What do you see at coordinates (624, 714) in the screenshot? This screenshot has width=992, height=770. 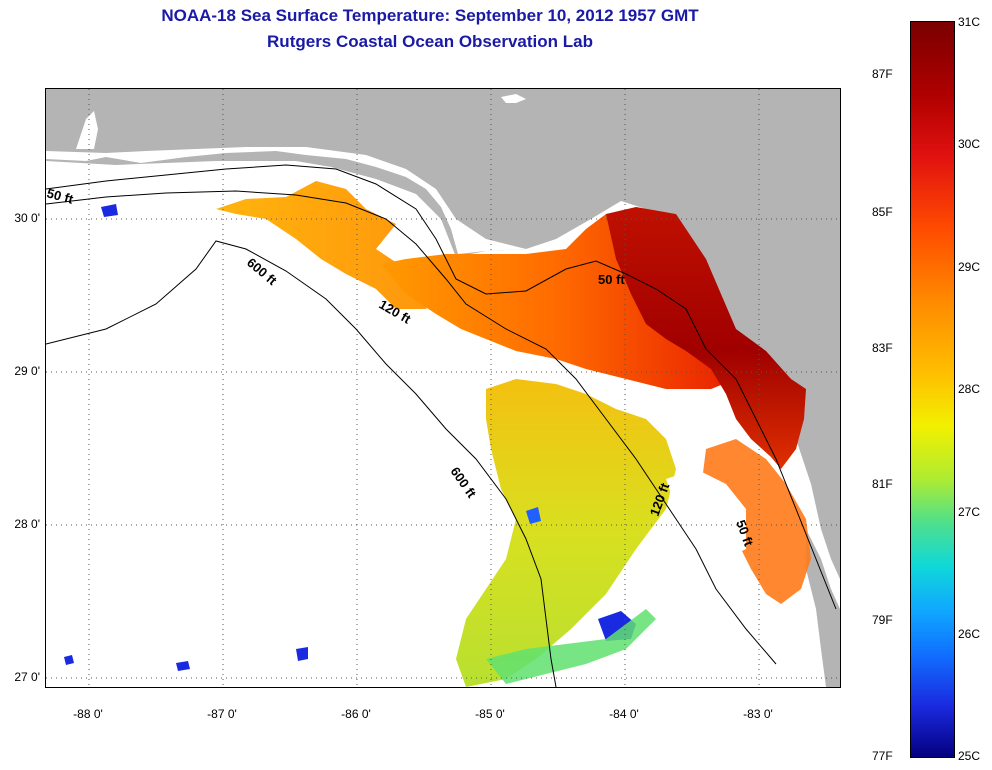 I see `x-tick-label: -84 0'` at bounding box center [624, 714].